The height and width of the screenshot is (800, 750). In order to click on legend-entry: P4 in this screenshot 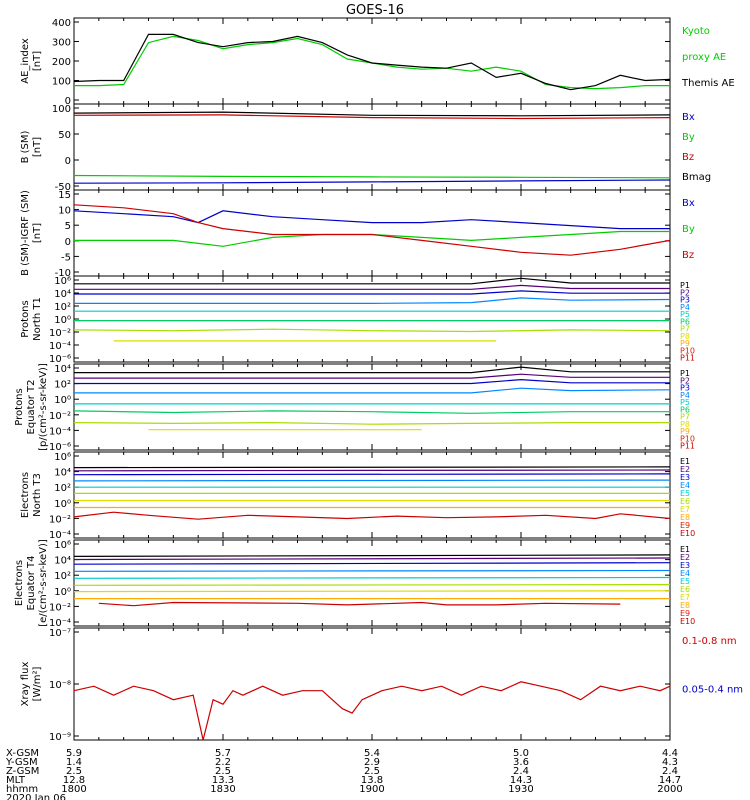, I will do `click(685, 307)`.